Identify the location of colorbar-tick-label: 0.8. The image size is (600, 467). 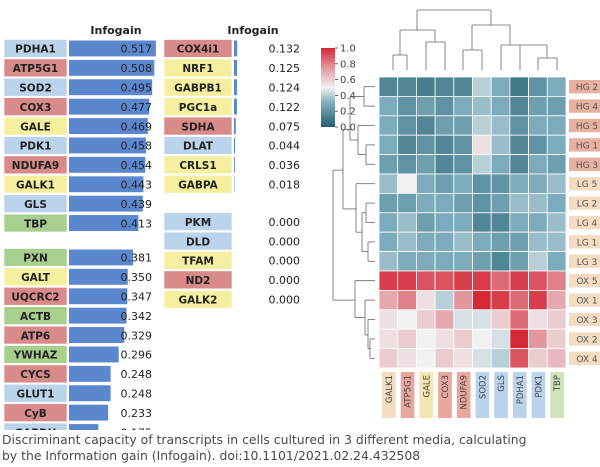
(348, 64).